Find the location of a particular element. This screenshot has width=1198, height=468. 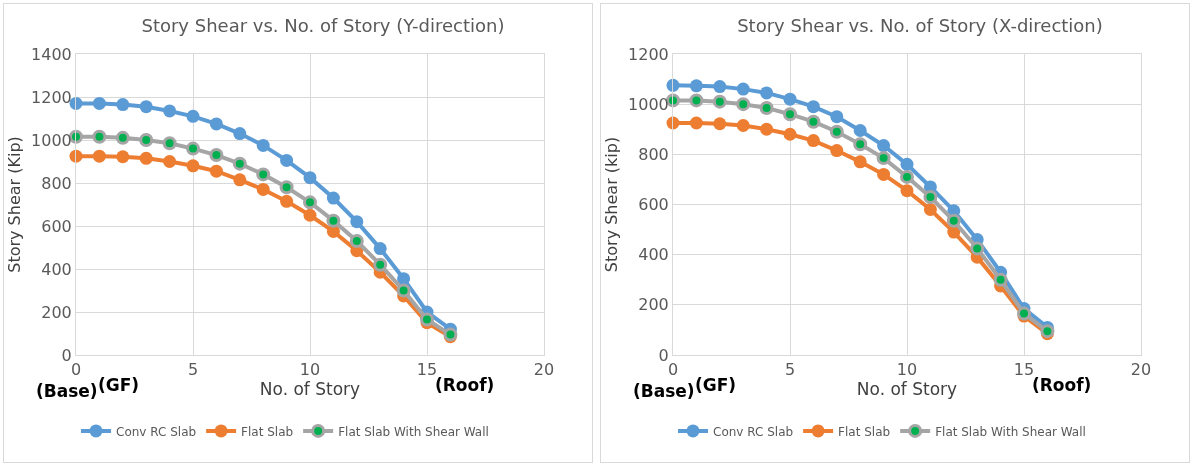

y-axis-title: Story Shear (Kip) is located at coordinates (14, 204).